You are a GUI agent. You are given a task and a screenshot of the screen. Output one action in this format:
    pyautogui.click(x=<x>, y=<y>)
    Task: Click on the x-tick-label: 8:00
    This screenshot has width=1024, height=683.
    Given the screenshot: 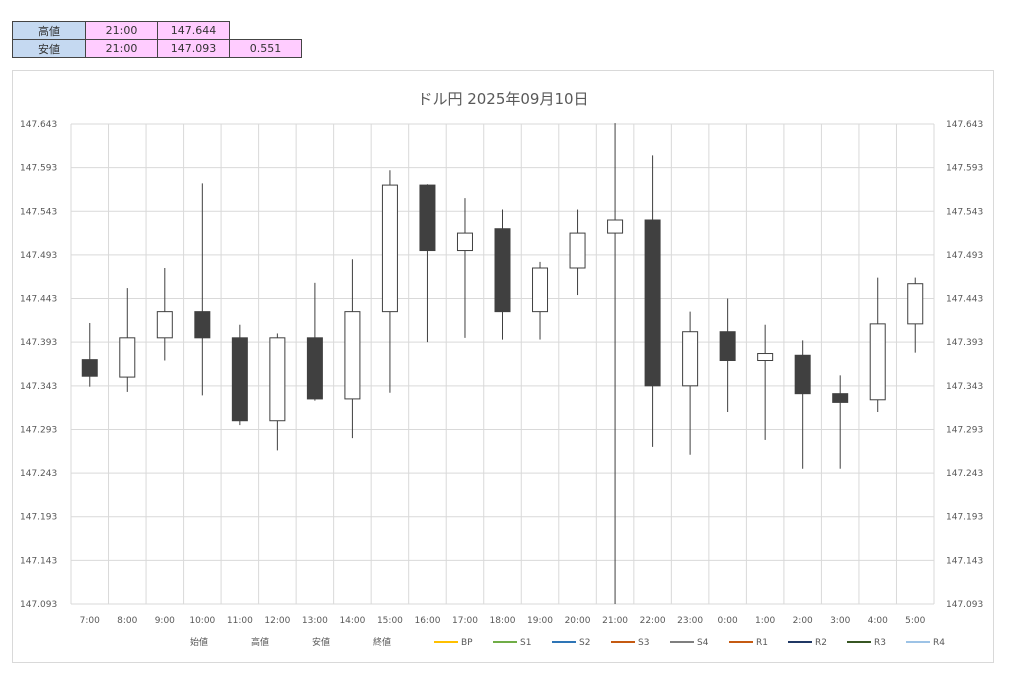 What is the action you would take?
    pyautogui.click(x=127, y=621)
    